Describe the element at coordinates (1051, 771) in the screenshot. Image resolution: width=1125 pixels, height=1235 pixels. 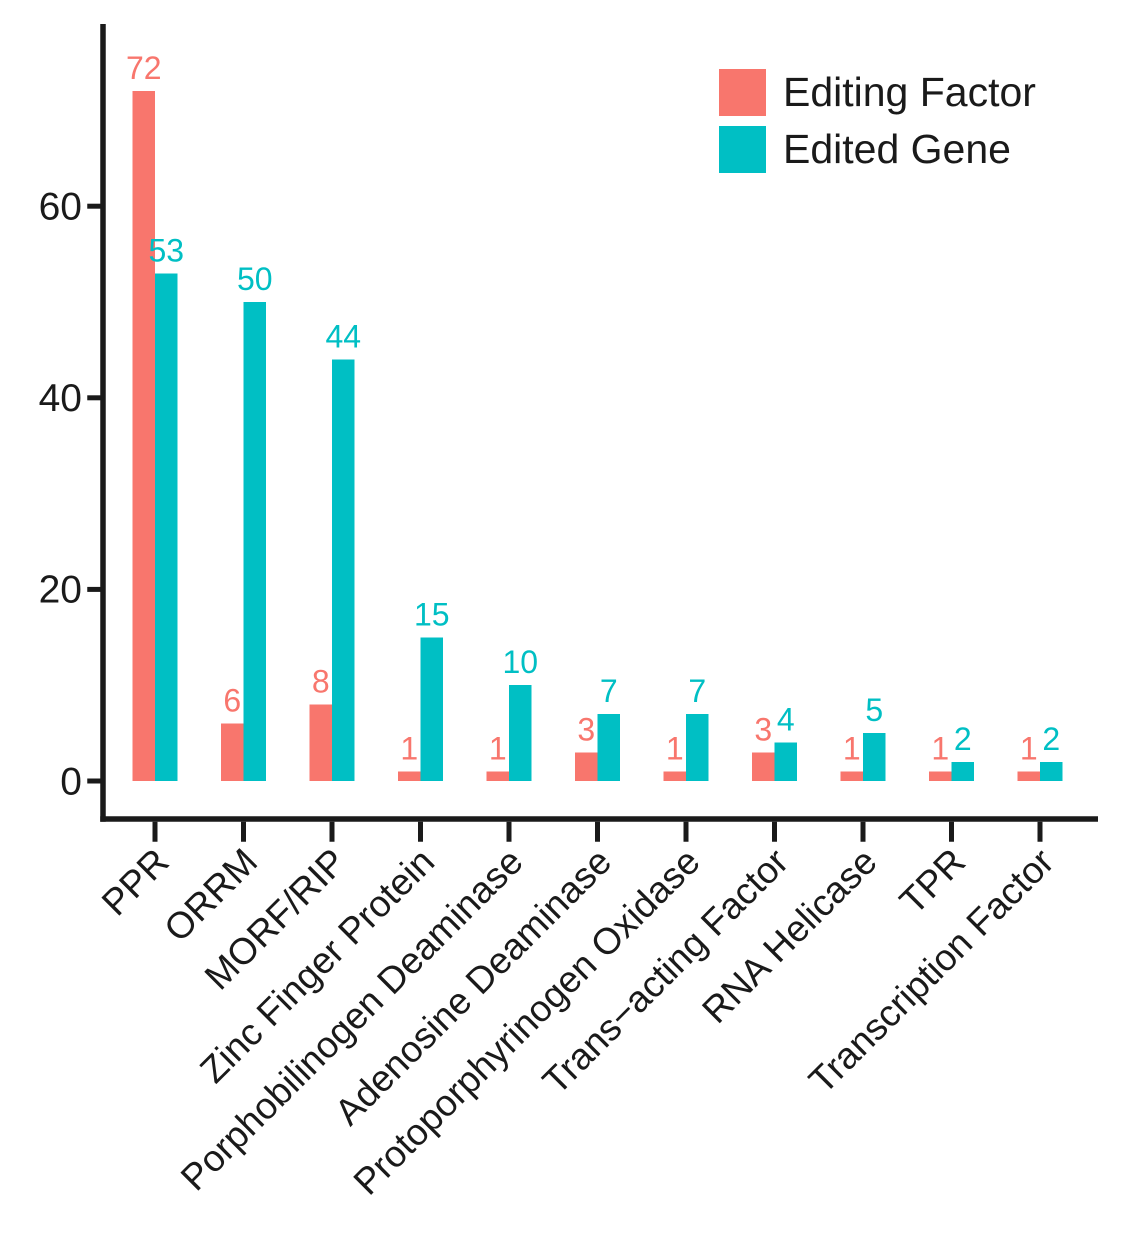
I see `bar-edited-gene-transcription-factor` at that location.